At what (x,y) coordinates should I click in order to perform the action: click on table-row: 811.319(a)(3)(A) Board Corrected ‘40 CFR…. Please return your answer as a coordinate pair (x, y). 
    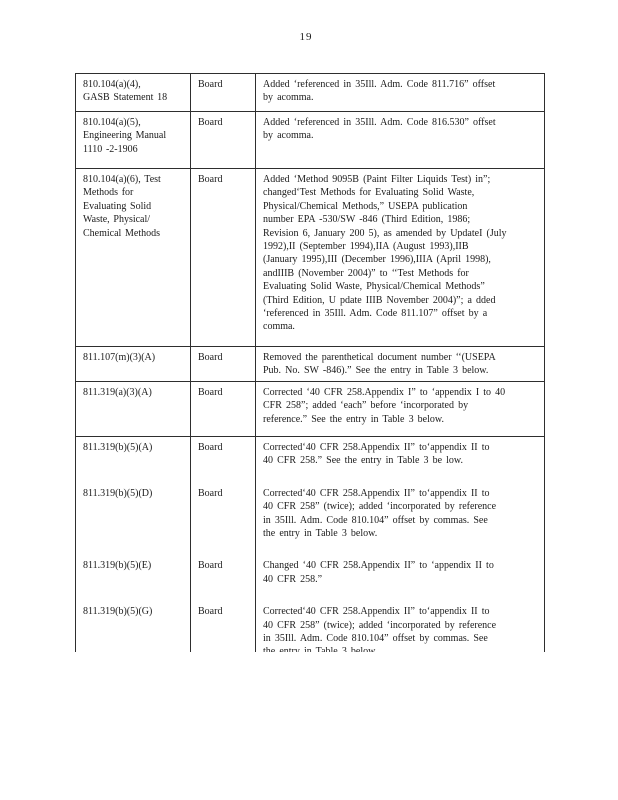
    Looking at the image, I should click on (310, 409).